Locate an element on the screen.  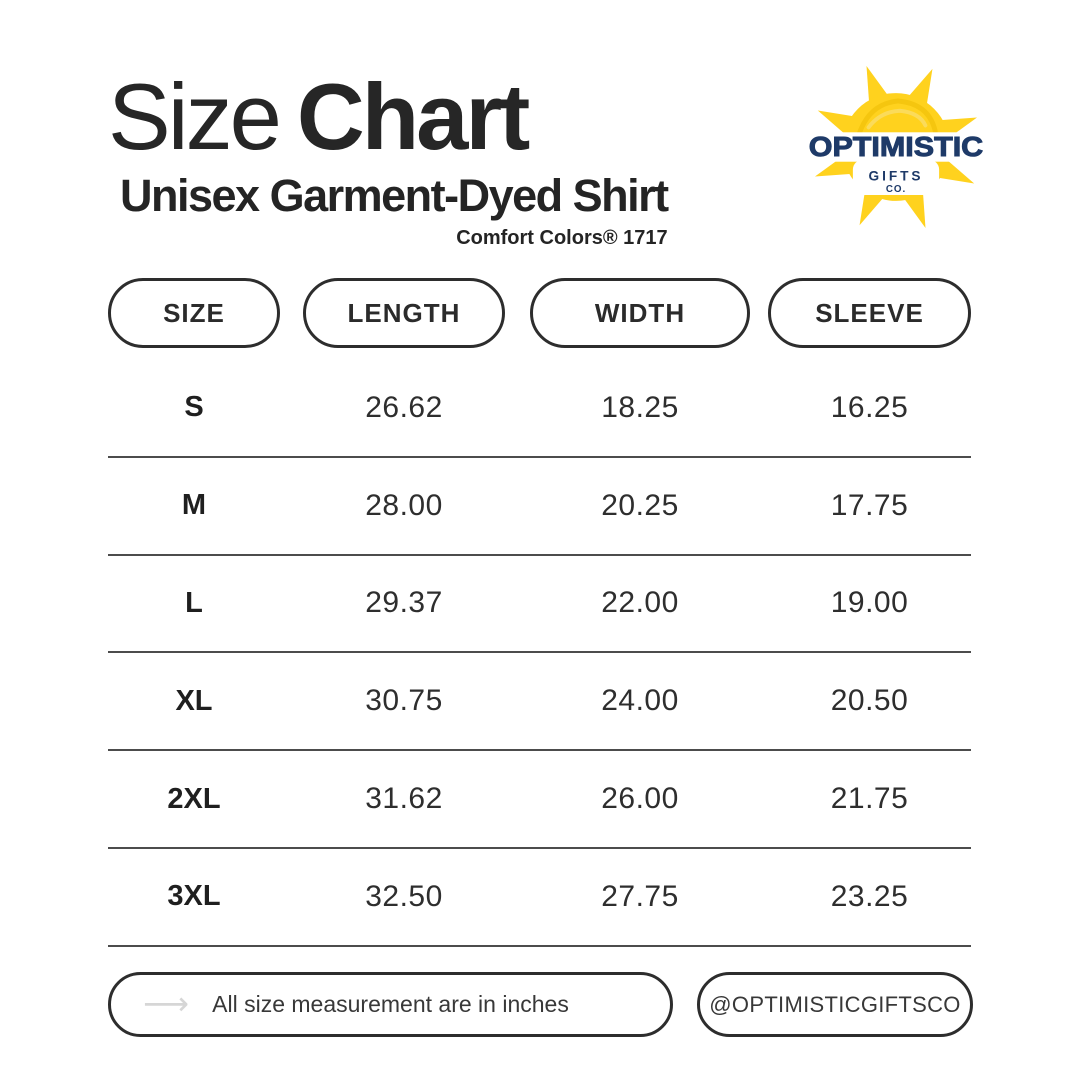
measurement-note-pill: ⟶ All size measurement are in inches is located at coordinates (390, 1004).